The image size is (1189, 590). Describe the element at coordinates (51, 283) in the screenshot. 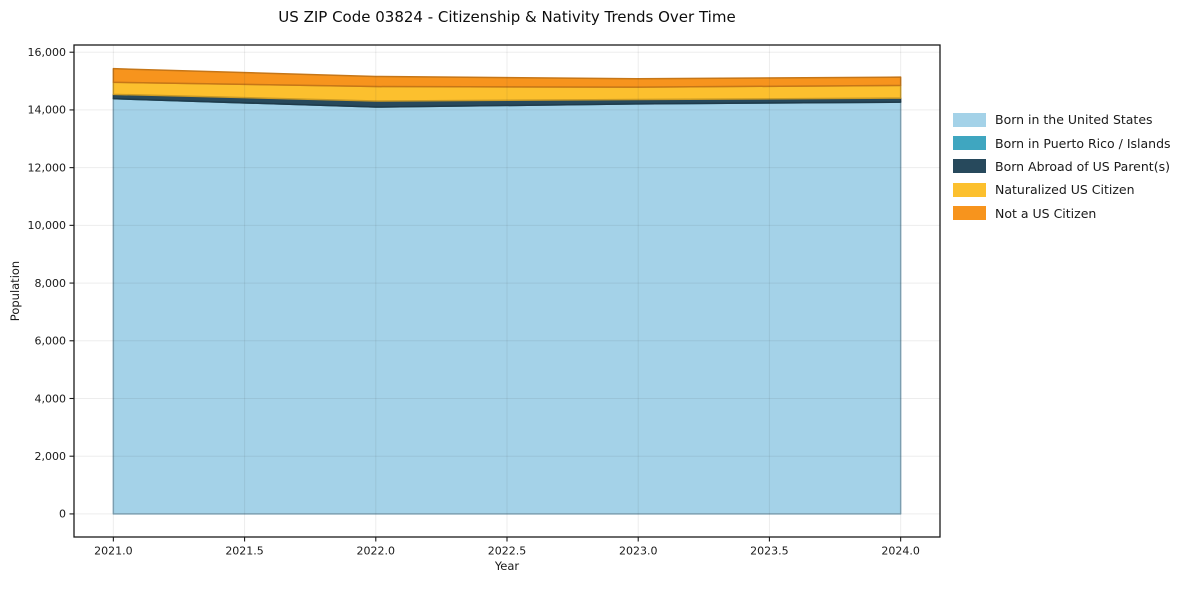

I see `y-tick-label: 8,000` at that location.